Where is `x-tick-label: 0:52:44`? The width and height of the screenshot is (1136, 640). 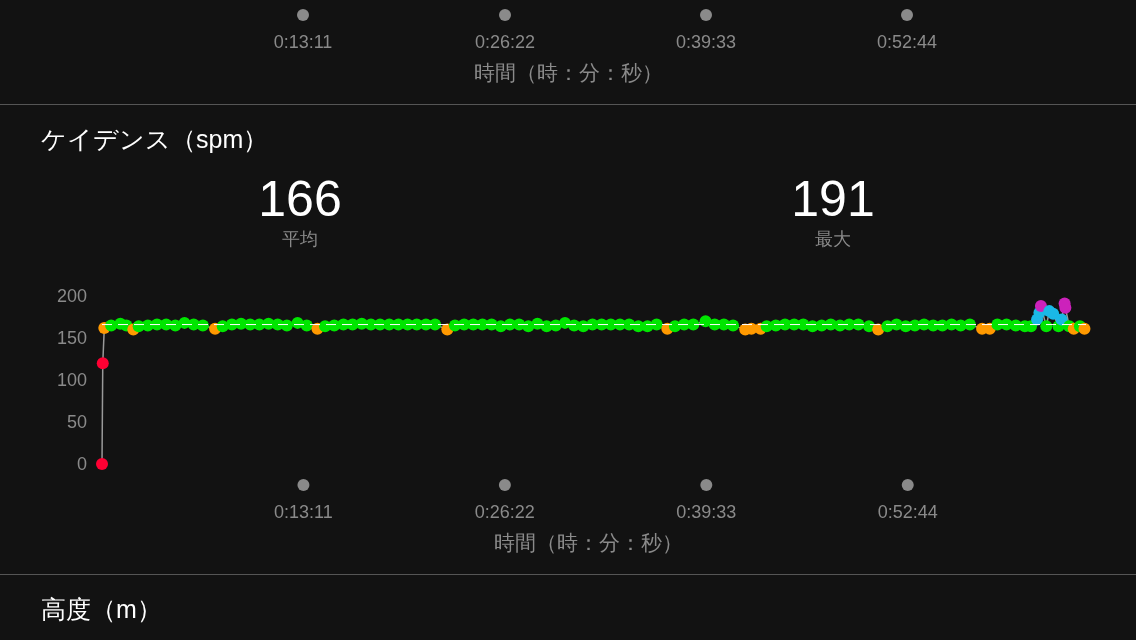 x-tick-label: 0:52:44 is located at coordinates (907, 512).